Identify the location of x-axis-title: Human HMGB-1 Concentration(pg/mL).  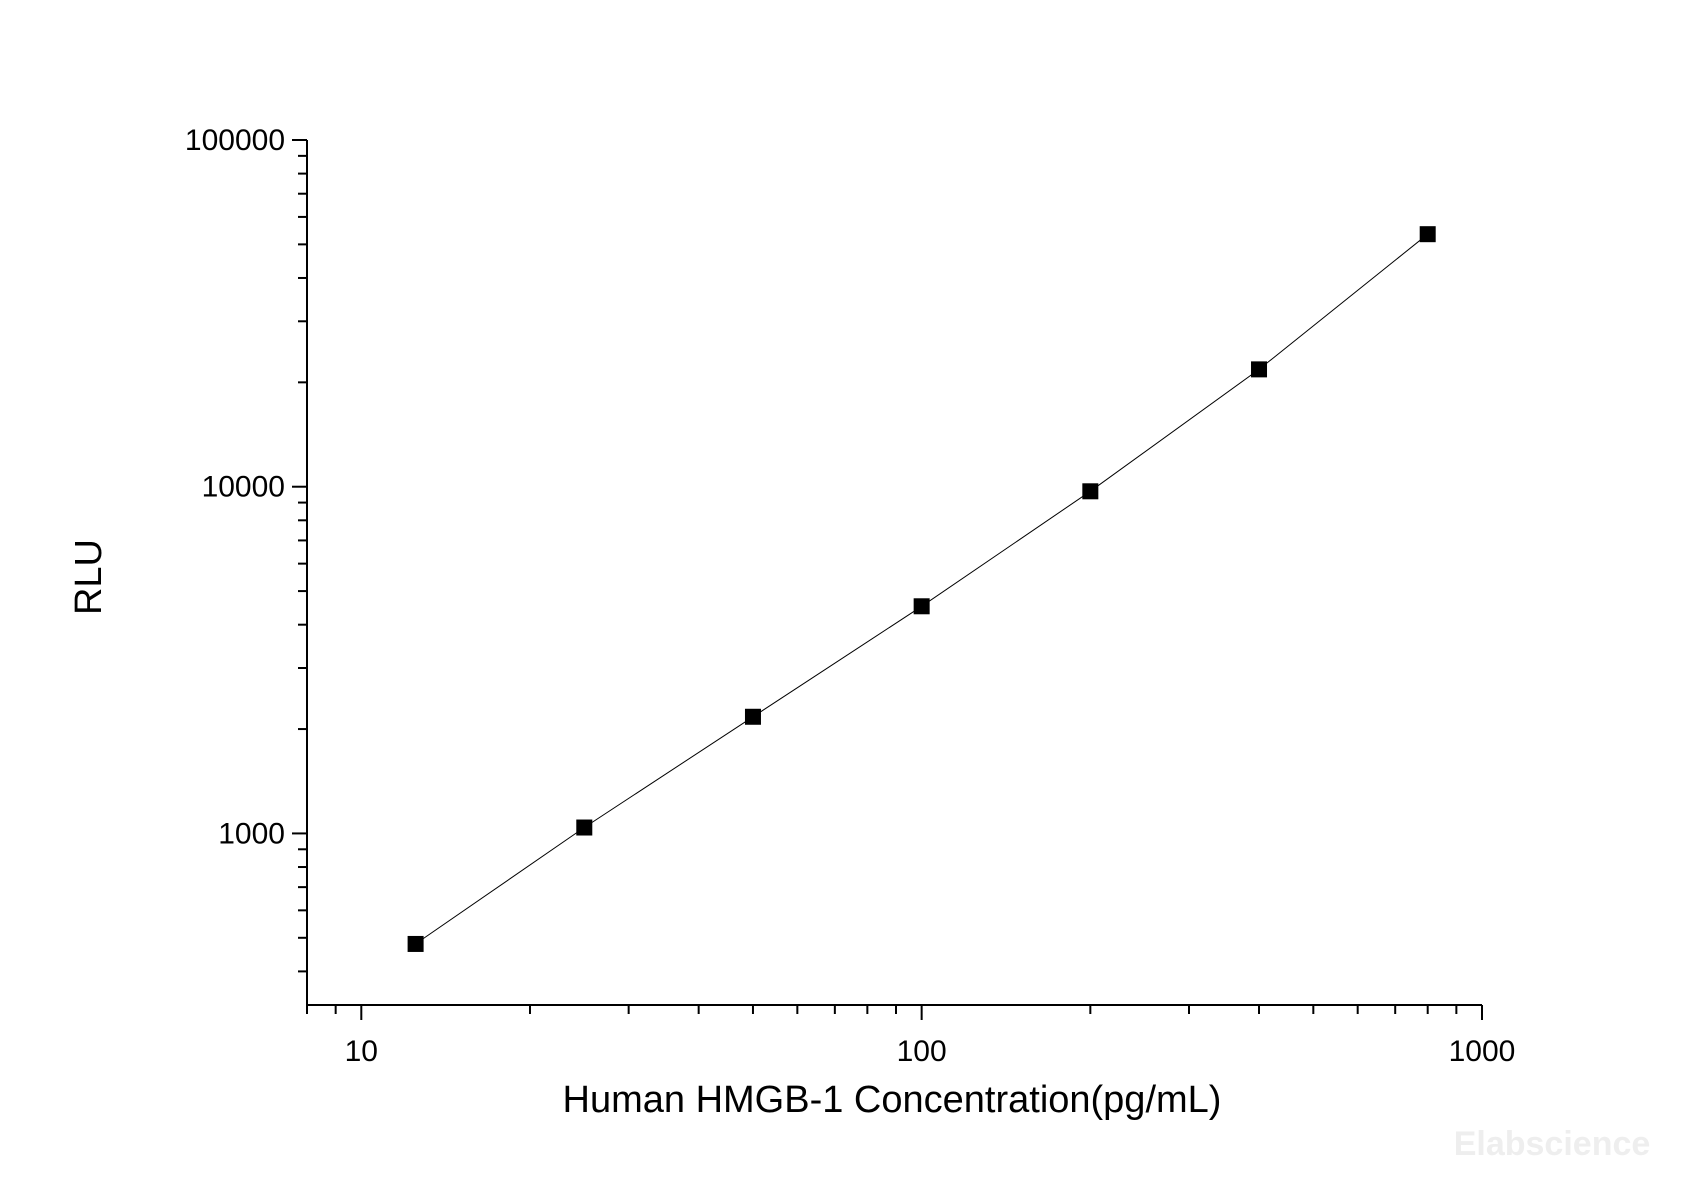
(892, 1100).